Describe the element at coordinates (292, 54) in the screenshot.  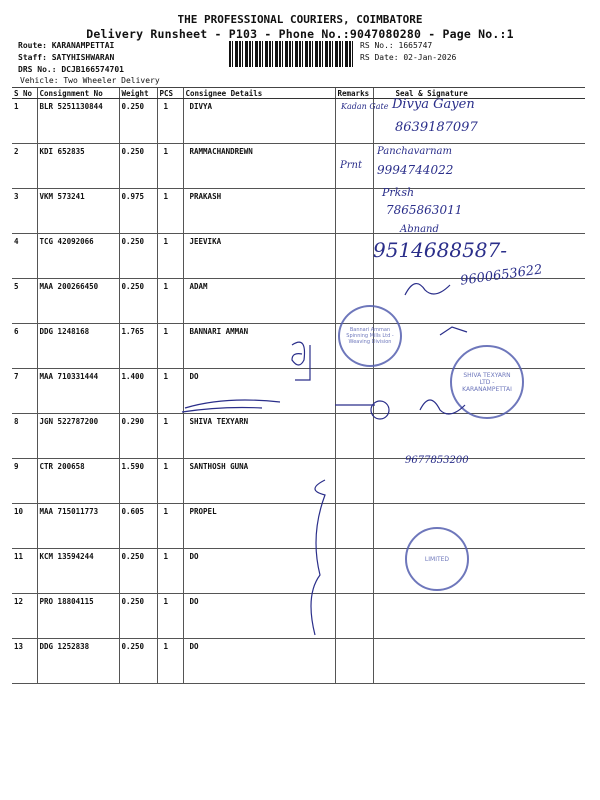
I see `barcode` at that location.